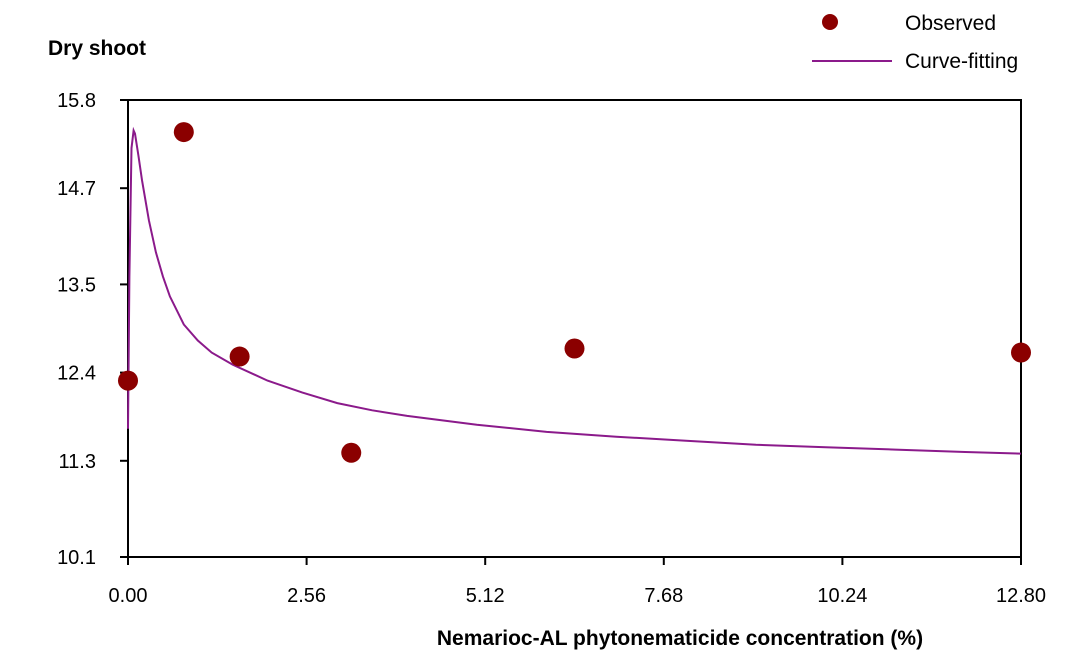 The height and width of the screenshot is (655, 1084). What do you see at coordinates (76, 285) in the screenshot?
I see `y-tick-label: 13.5` at bounding box center [76, 285].